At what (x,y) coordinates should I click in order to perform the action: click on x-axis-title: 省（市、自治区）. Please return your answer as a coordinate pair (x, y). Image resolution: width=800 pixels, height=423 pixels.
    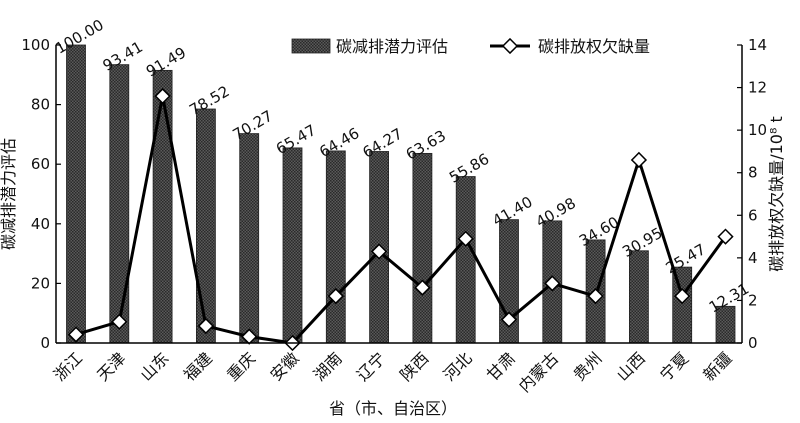
    Looking at the image, I should click on (393, 408).